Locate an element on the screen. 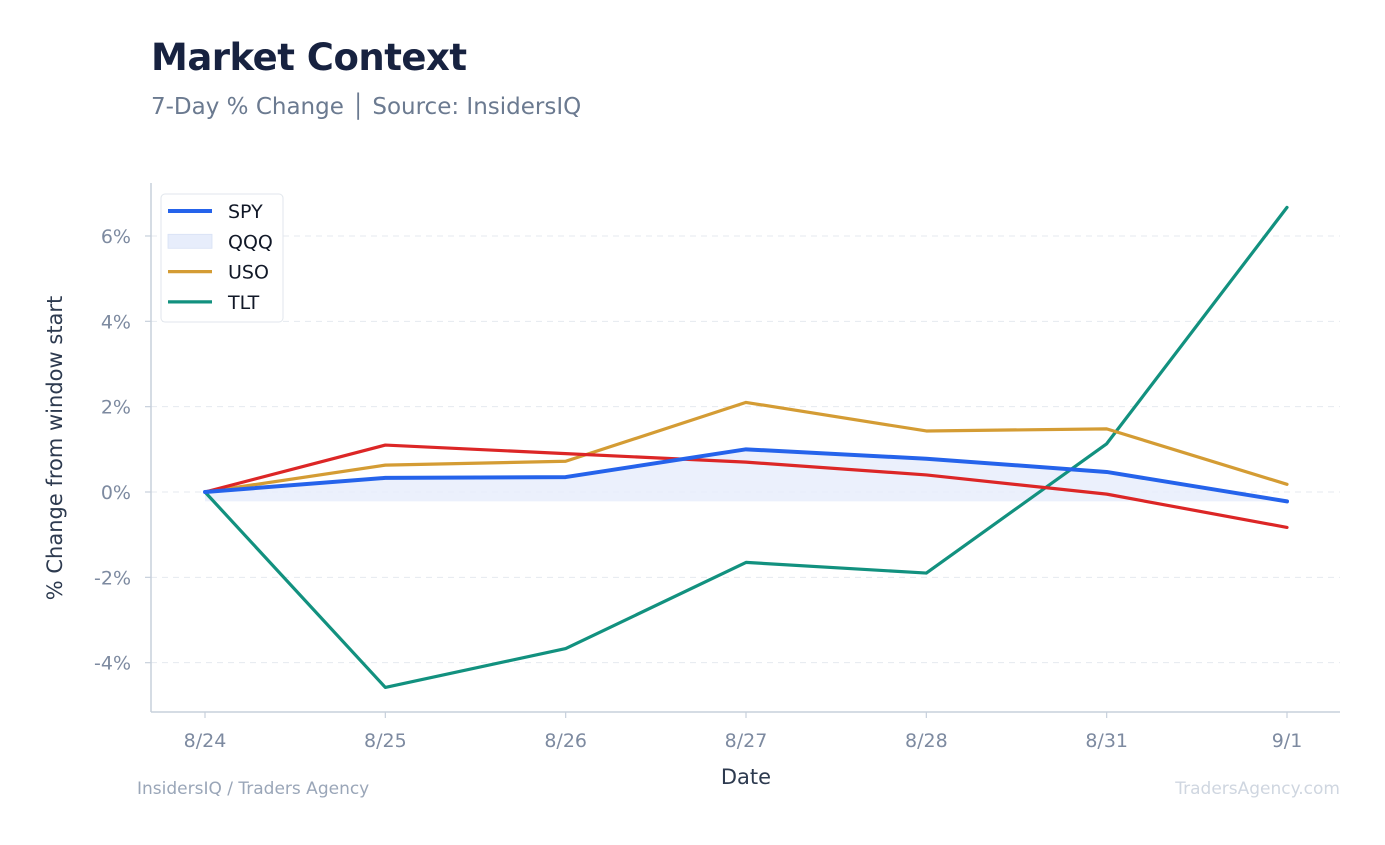 The image size is (1385, 845). x-tick-label: 9/1 is located at coordinates (1287, 741).